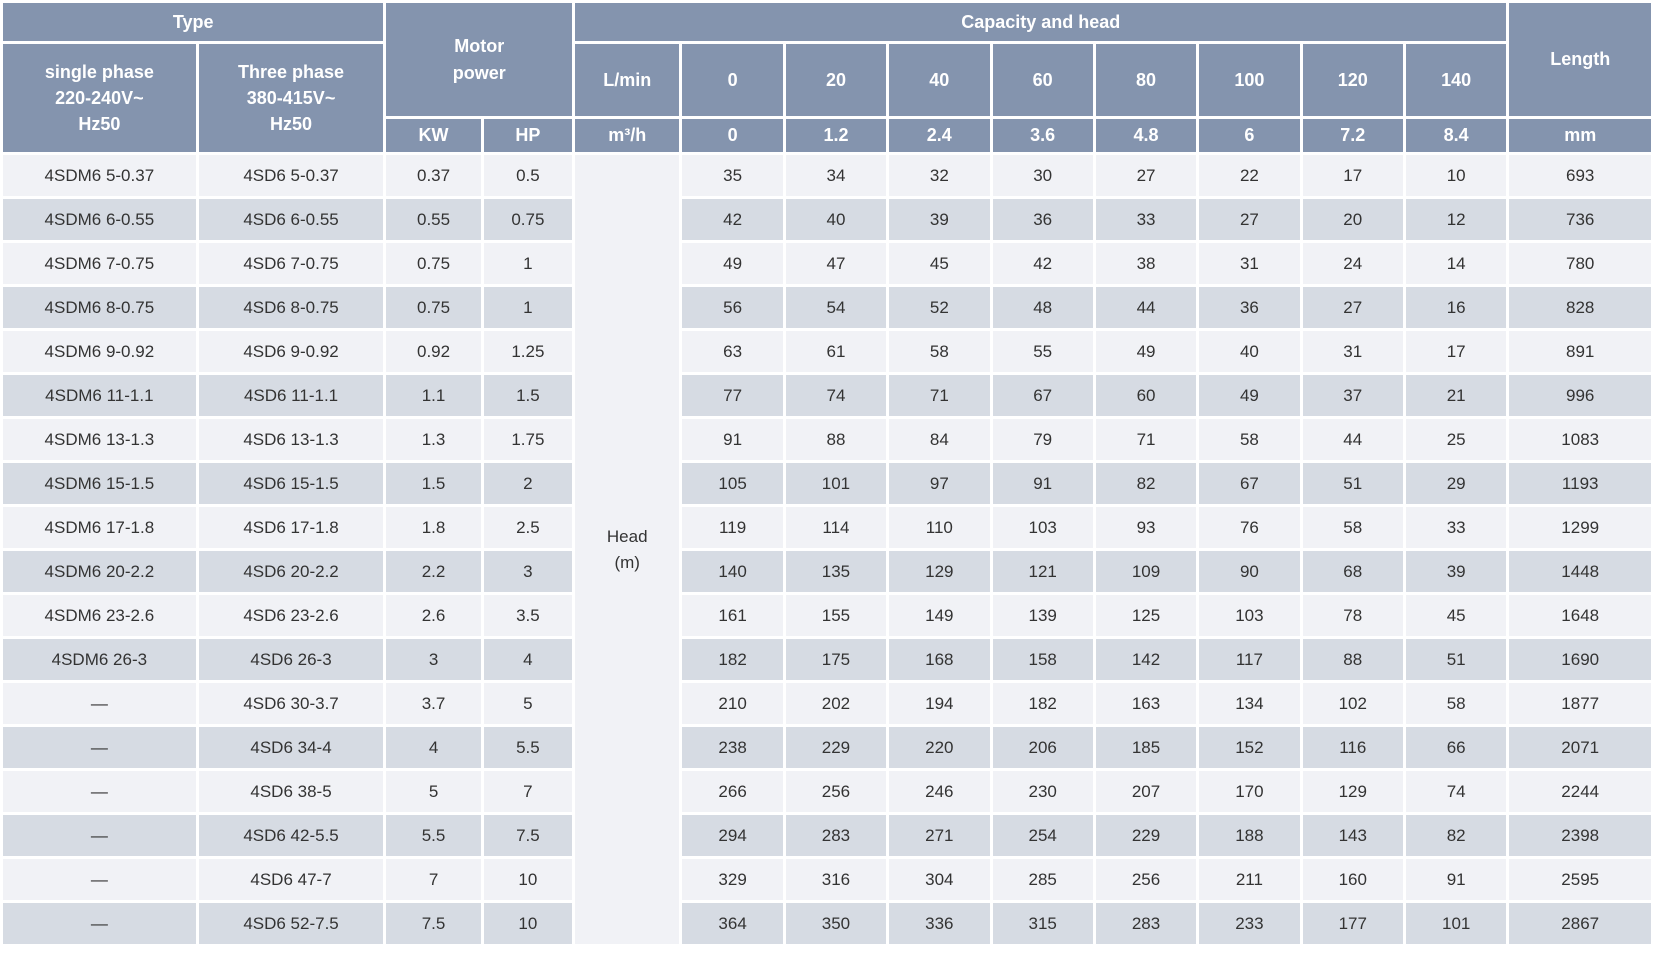  I want to click on kw-cell: 2.6, so click(433, 615).